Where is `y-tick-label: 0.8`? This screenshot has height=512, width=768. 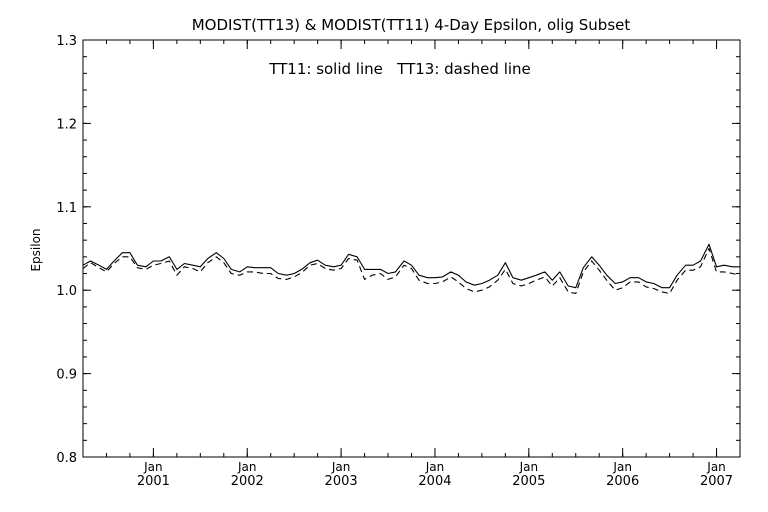 y-tick-label: 0.8 is located at coordinates (66, 458).